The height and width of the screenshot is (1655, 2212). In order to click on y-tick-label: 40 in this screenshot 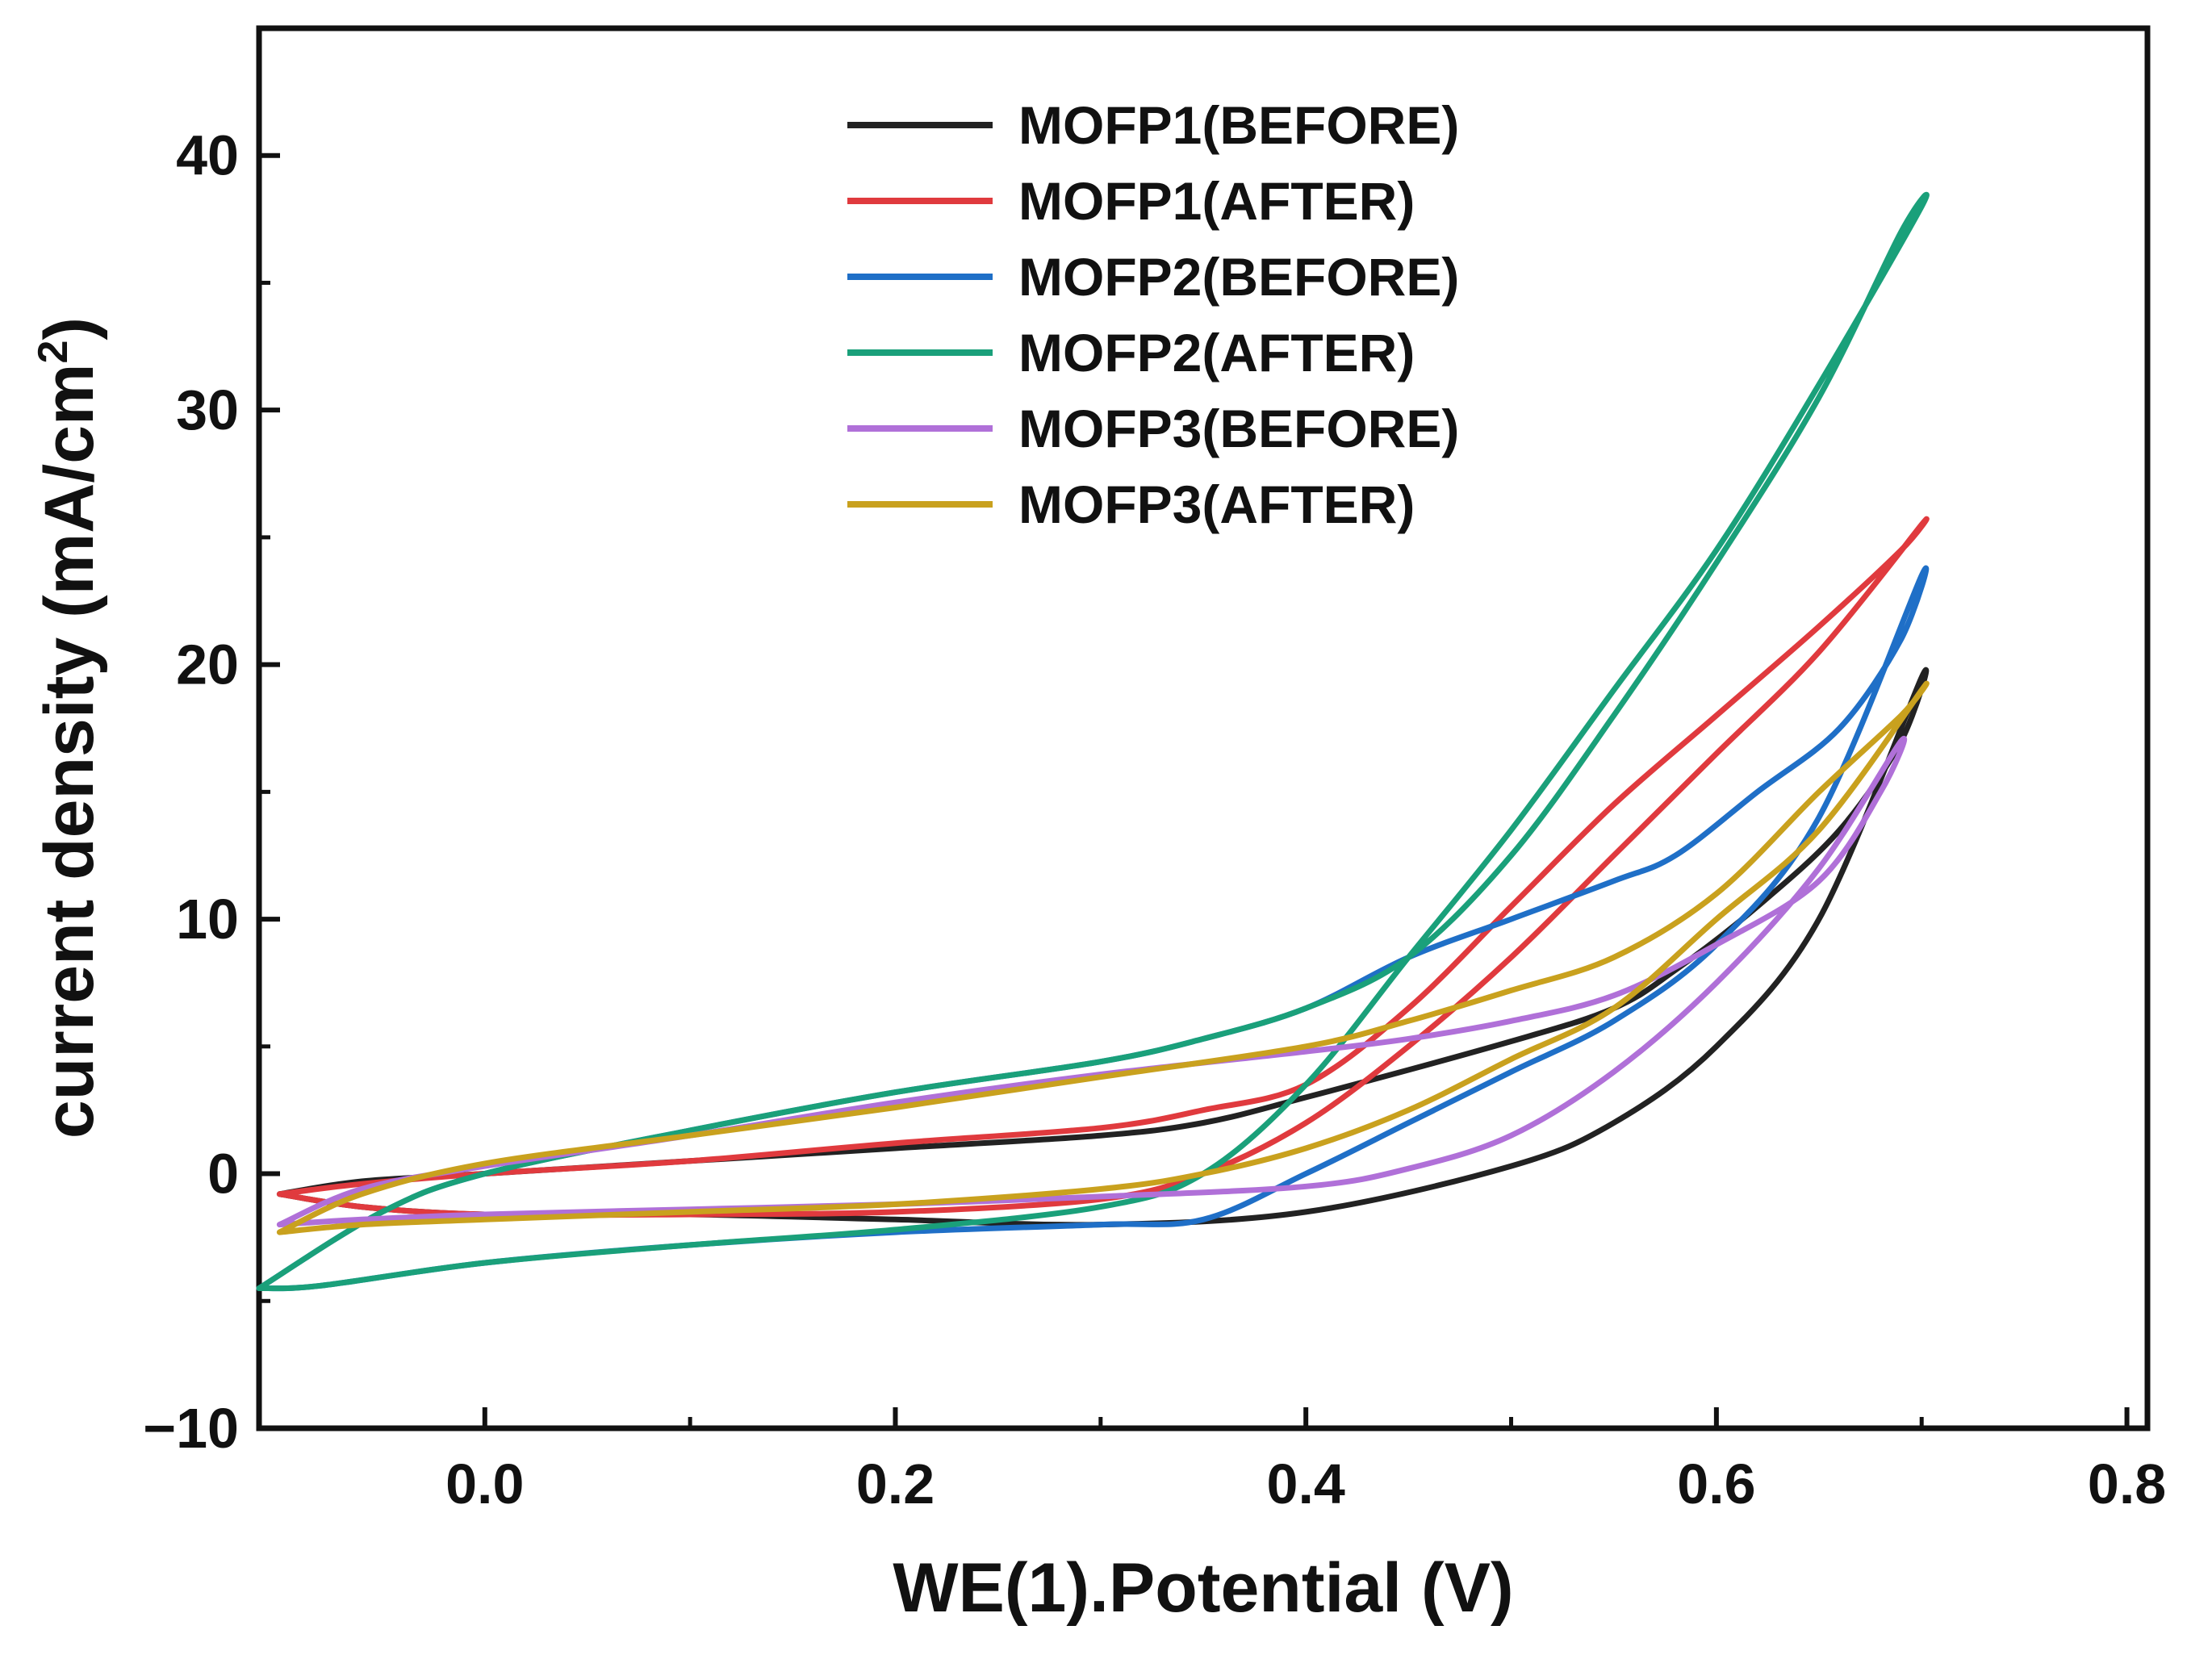, I will do `click(207, 155)`.